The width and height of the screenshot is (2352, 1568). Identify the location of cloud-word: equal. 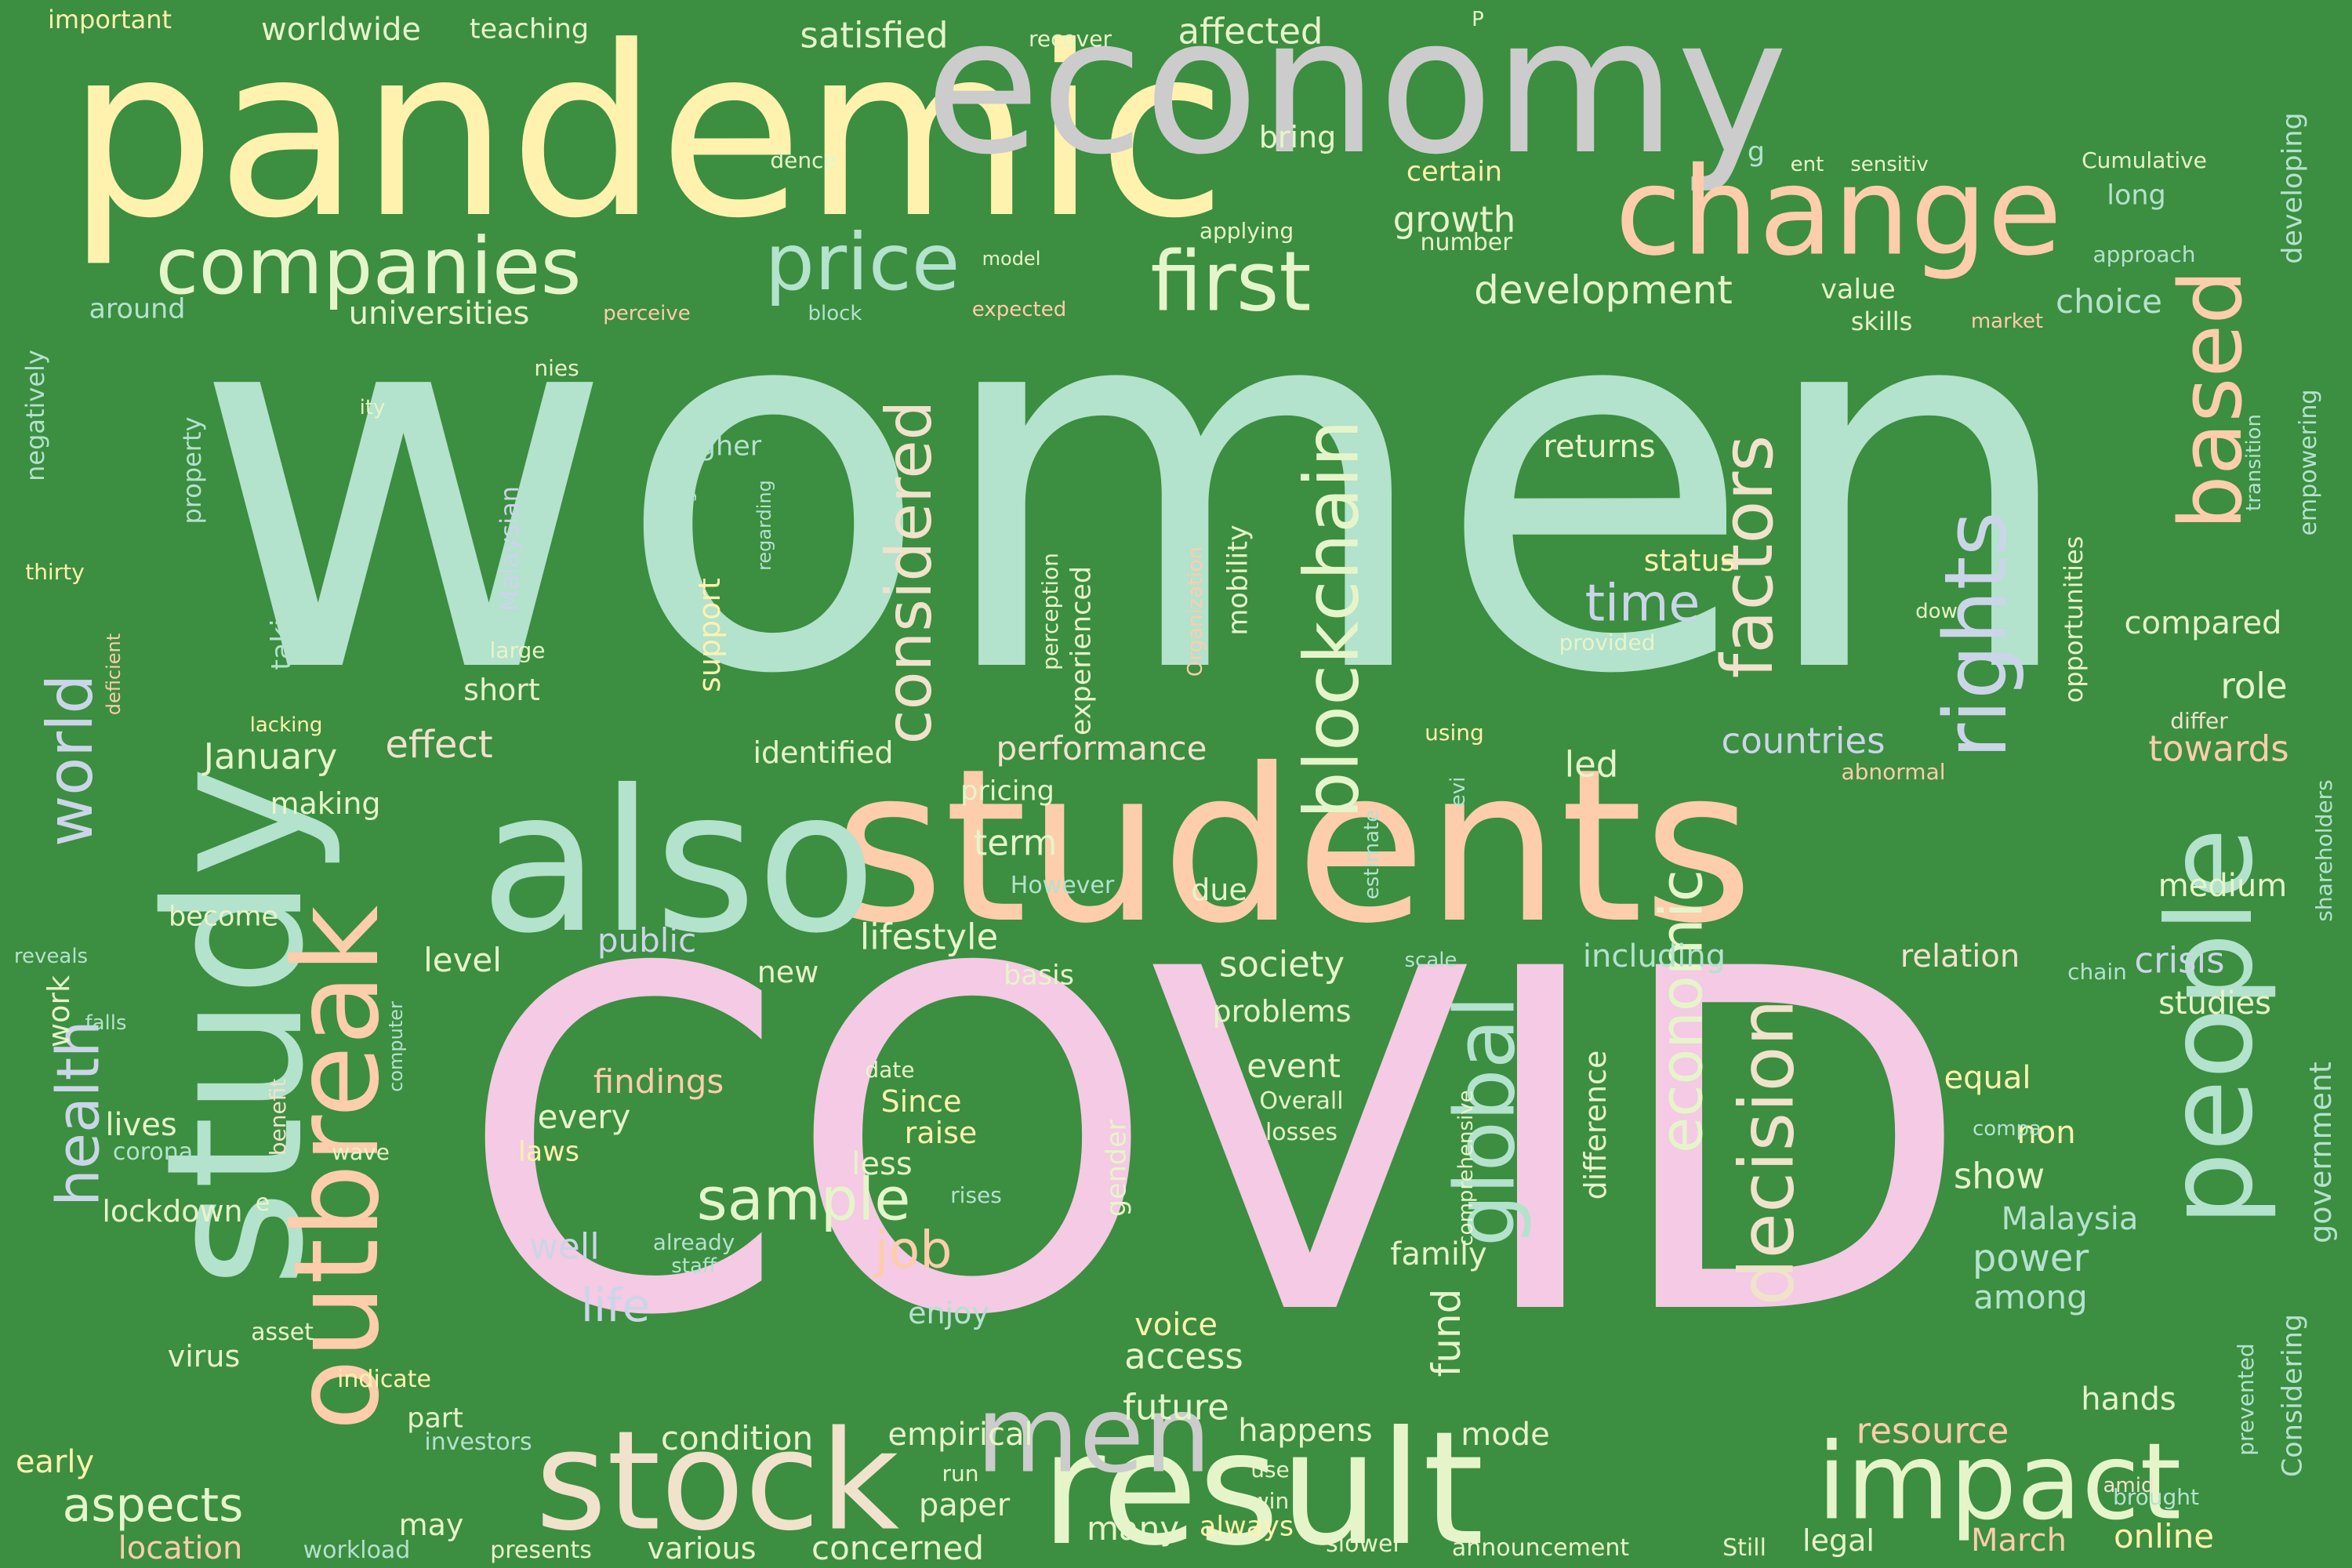
(1987, 1078).